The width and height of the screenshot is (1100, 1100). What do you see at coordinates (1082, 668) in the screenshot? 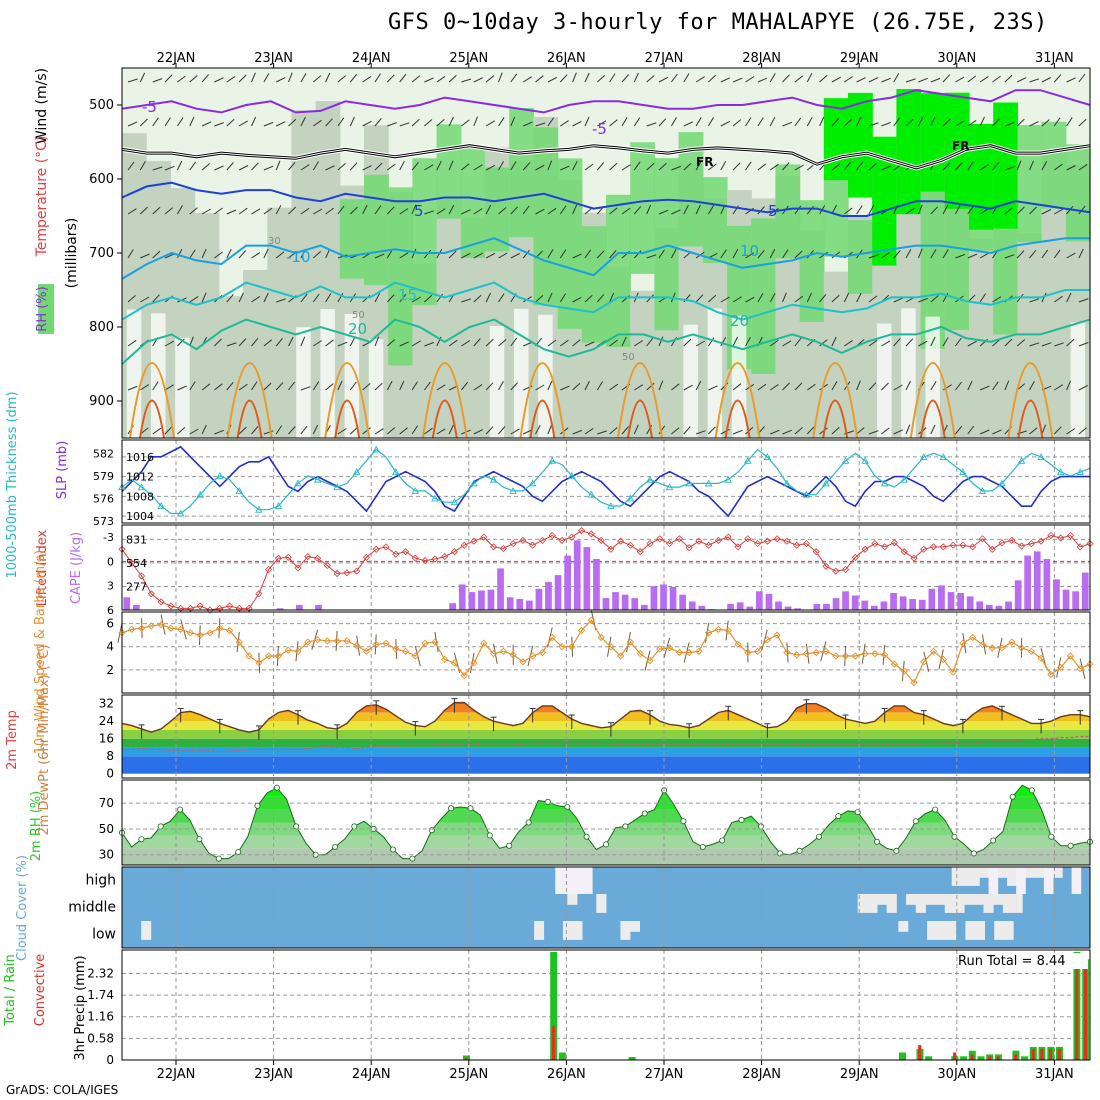
I see `wind-barb-surface` at bounding box center [1082, 668].